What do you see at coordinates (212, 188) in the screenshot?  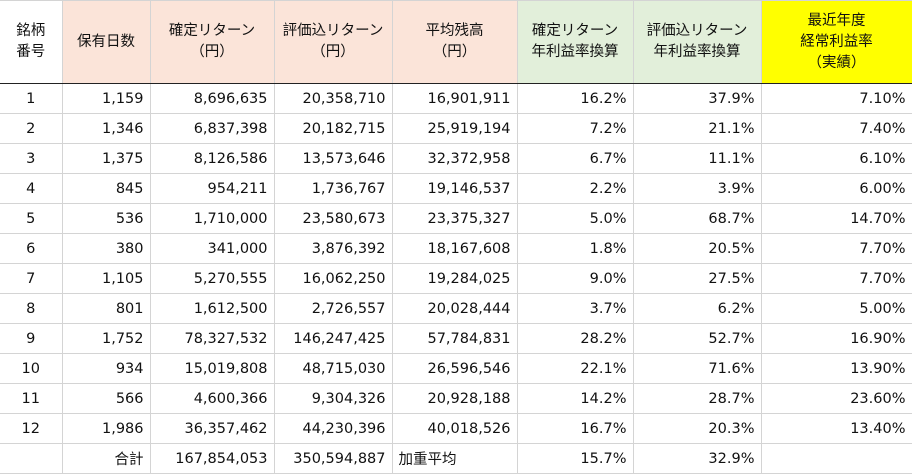 I see `cell-realized: 954,211` at bounding box center [212, 188].